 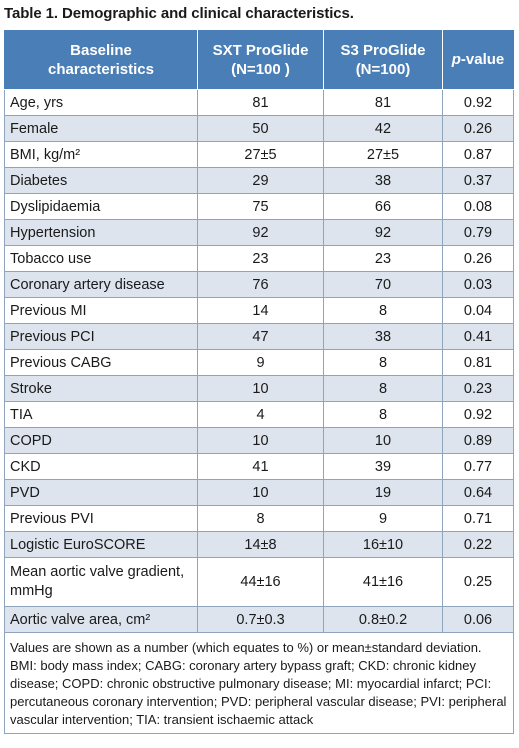 I want to click on table-row: Diabetes 29 38 0.37, so click(x=259, y=180).